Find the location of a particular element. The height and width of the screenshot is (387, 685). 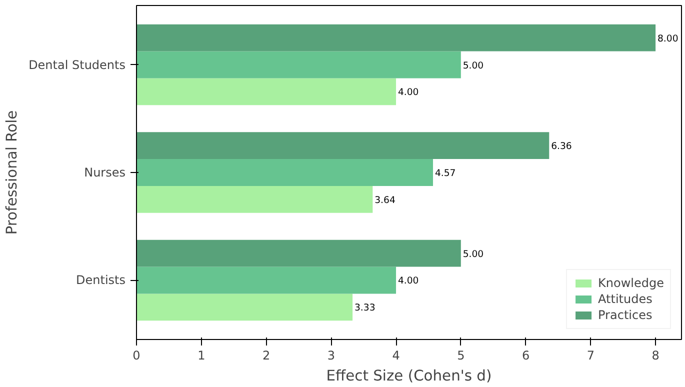

x-tick-label: 7 is located at coordinates (590, 355).